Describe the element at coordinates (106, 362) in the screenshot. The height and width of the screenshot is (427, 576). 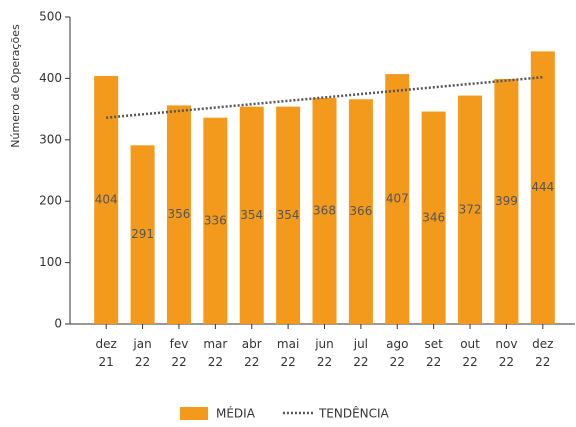
I see `x-tick-label-line: 21` at that location.